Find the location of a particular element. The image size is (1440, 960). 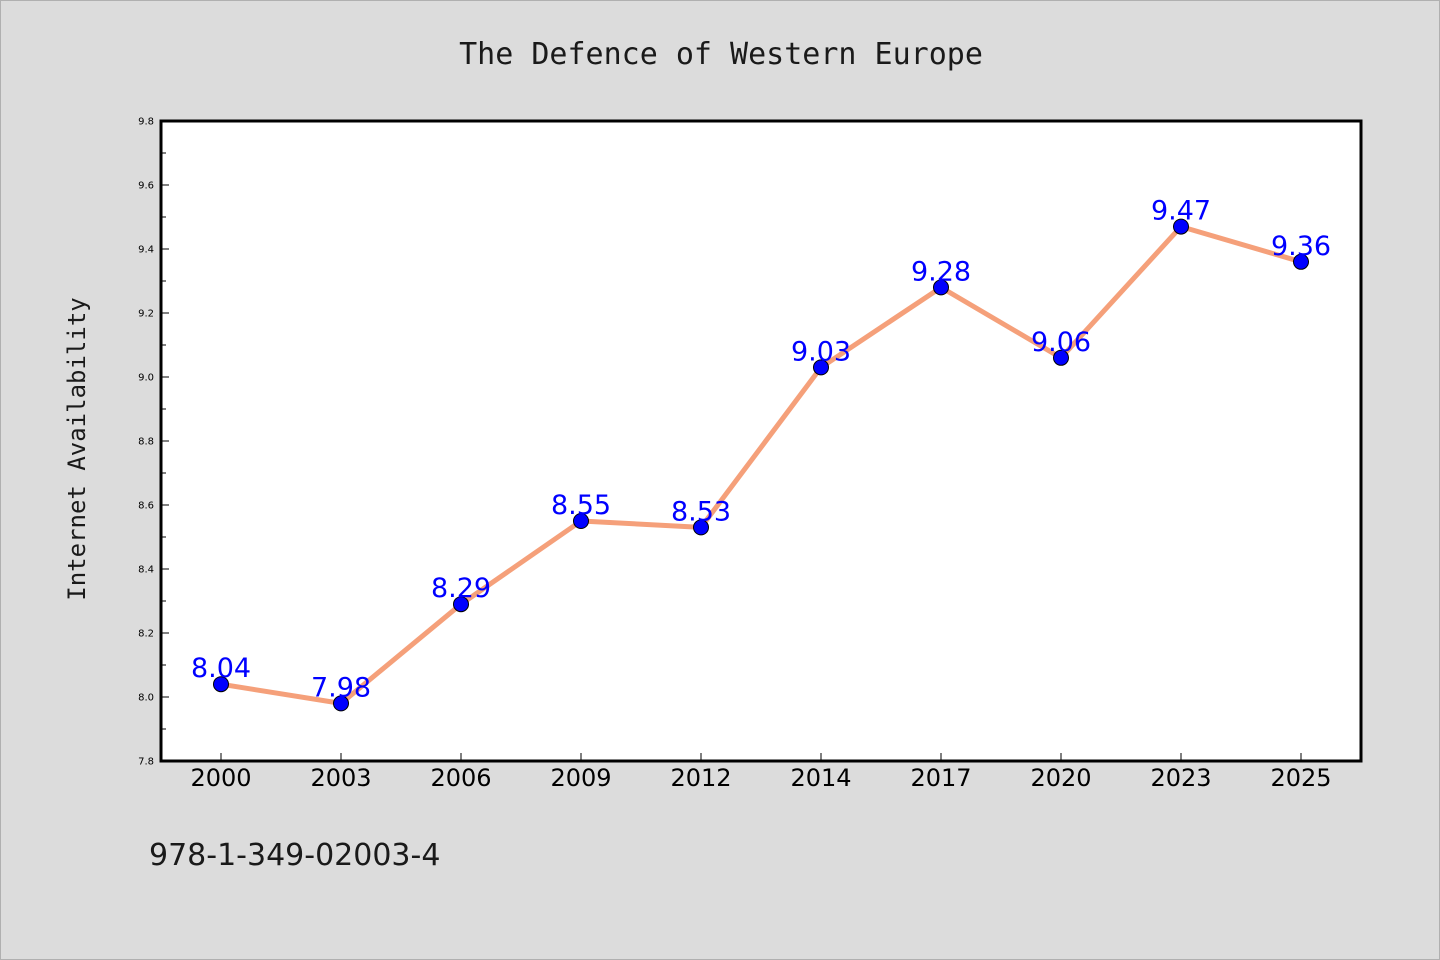

chart-title: The Defence of Western Europe is located at coordinates (721, 54).